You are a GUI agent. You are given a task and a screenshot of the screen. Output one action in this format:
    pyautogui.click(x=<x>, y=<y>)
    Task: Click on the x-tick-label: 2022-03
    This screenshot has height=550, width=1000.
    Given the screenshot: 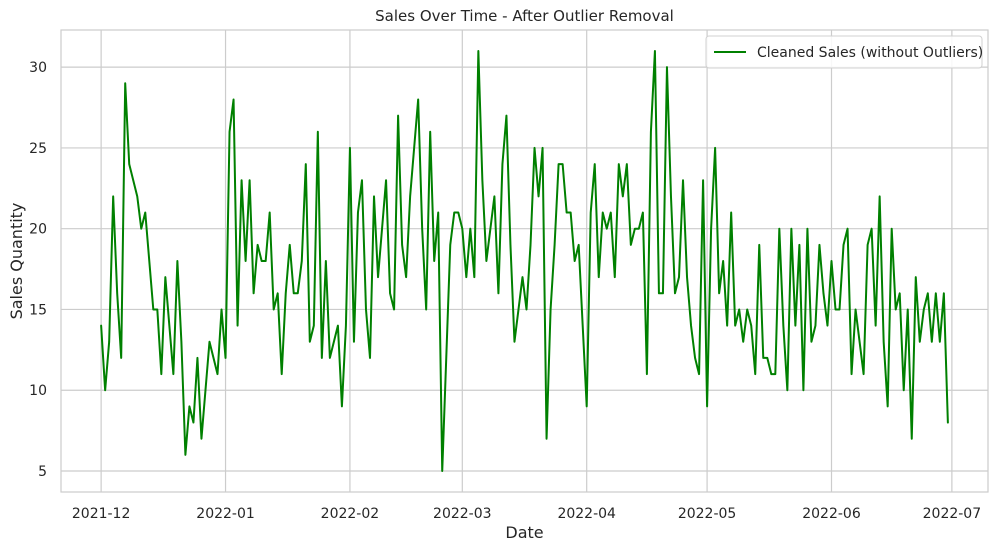 What is the action you would take?
    pyautogui.click(x=462, y=514)
    